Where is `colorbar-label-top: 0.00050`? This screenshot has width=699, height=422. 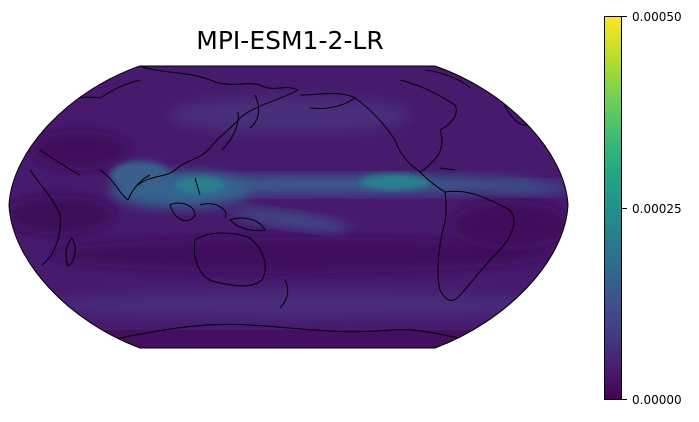 colorbar-label-top: 0.00050 is located at coordinates (657, 17).